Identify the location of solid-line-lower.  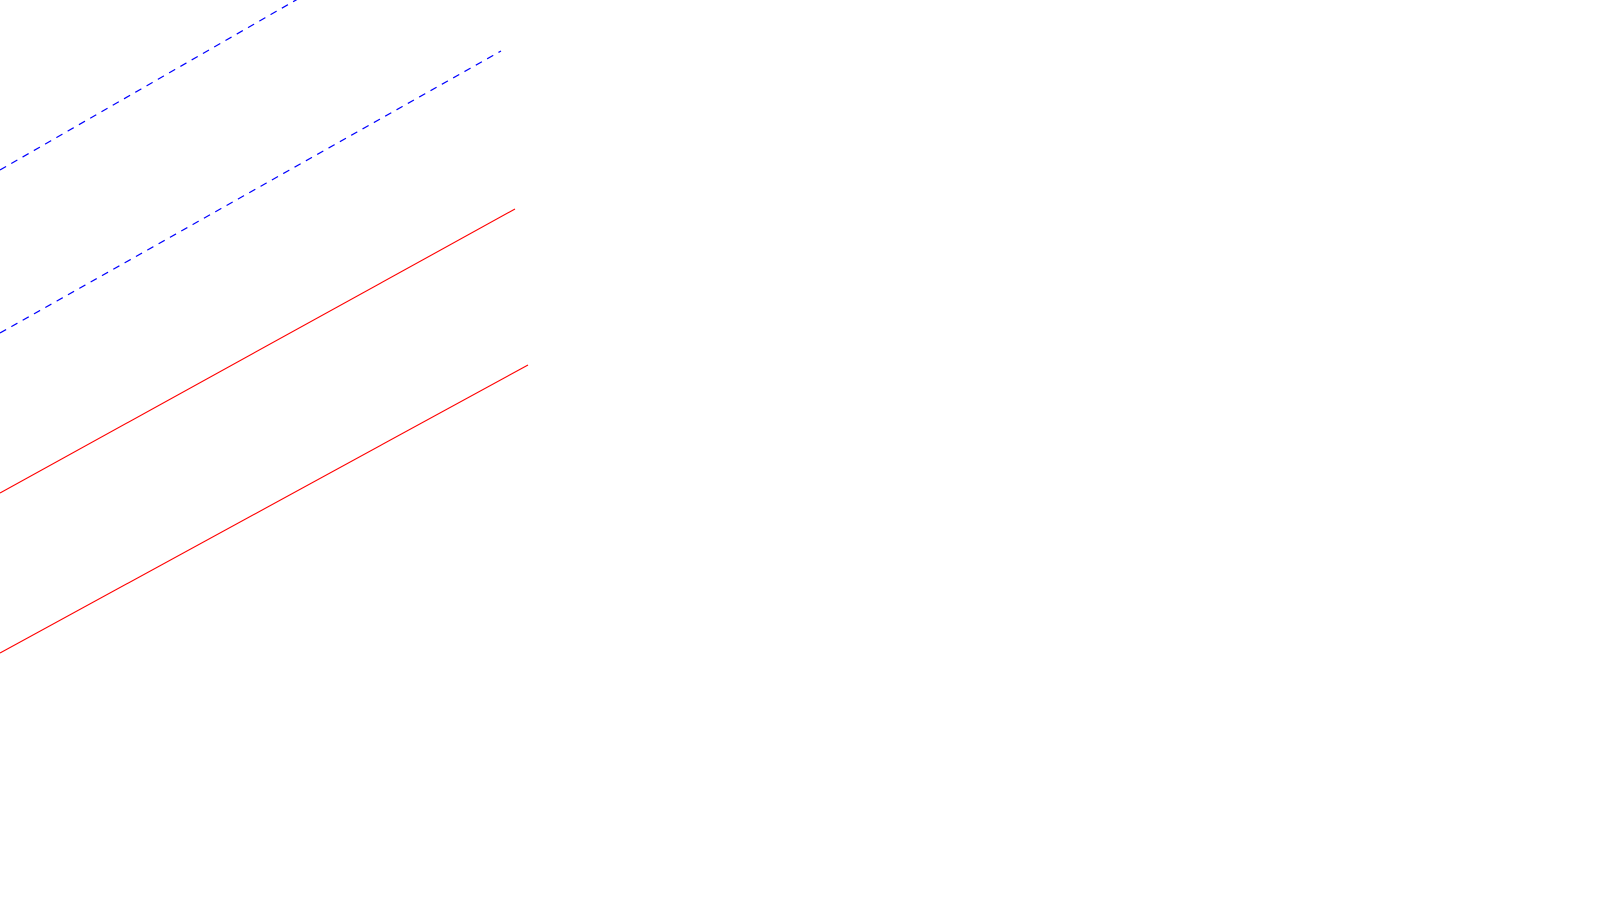
(264, 509).